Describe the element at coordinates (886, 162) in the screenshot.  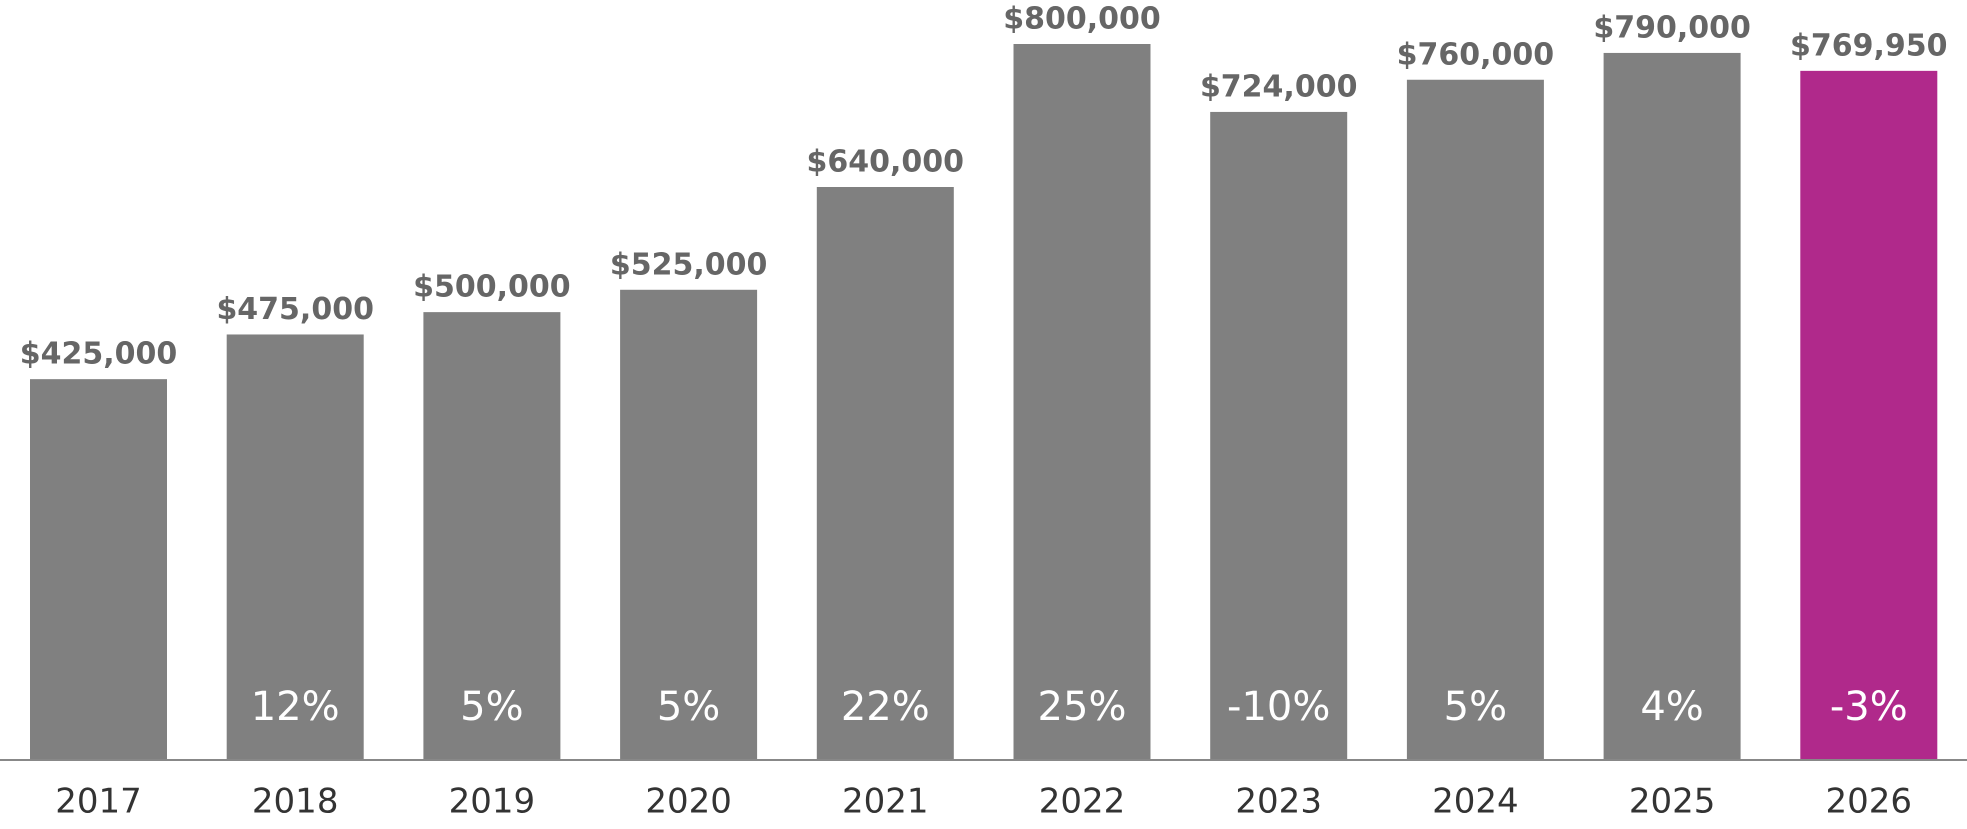
I see `value-label: $640,000` at that location.